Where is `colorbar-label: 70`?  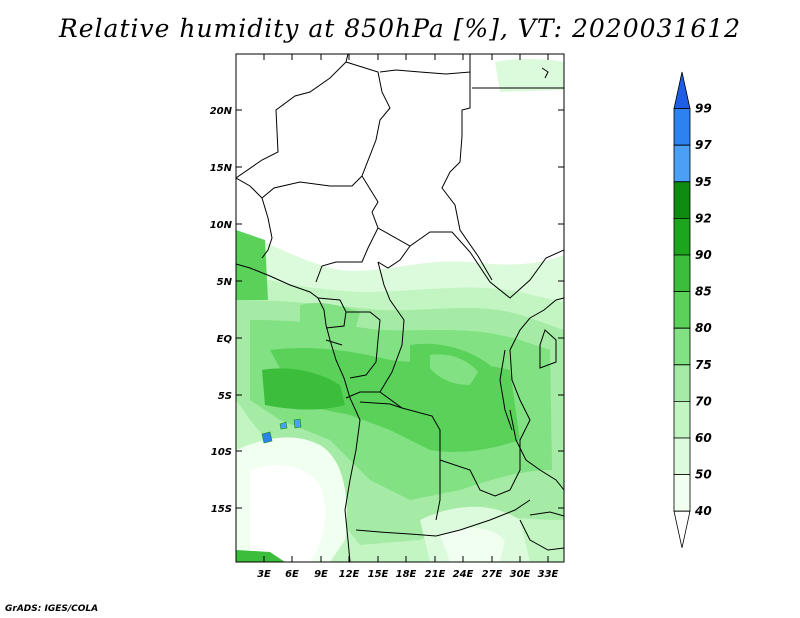
colorbar-label: 70 is located at coordinates (703, 401).